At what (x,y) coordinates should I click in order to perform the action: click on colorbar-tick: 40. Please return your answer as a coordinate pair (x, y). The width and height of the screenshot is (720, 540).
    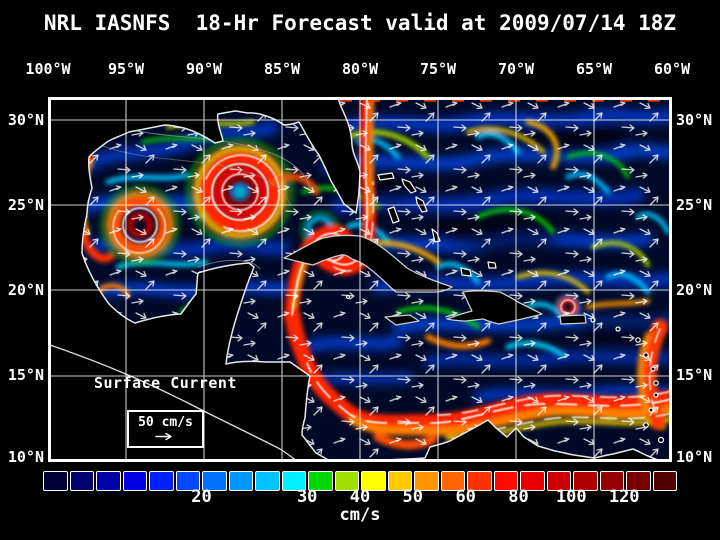
    Looking at the image, I should click on (360, 497).